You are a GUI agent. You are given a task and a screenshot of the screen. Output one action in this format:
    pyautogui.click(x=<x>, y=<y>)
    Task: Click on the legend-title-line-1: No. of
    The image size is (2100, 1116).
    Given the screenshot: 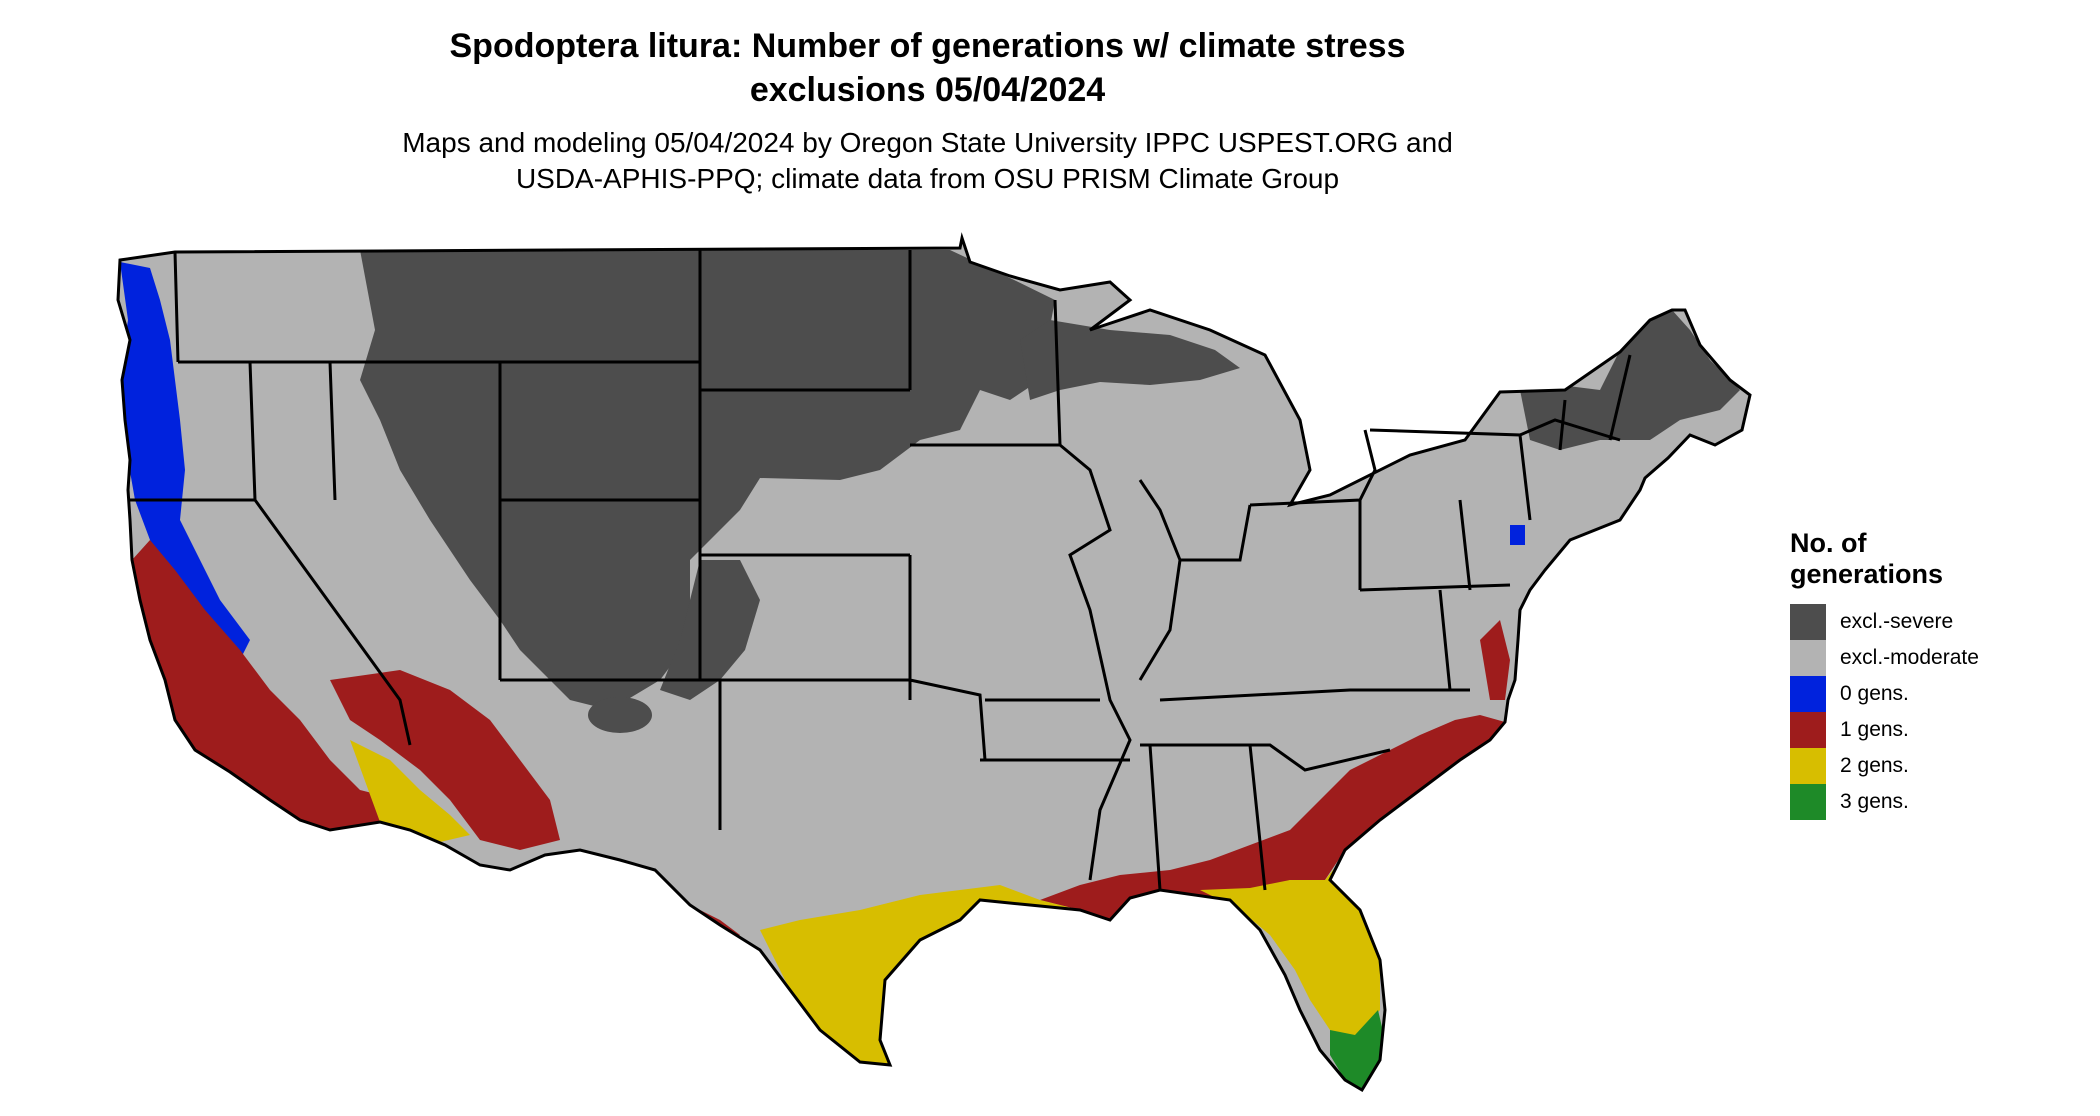 What is the action you would take?
    pyautogui.click(x=1828, y=543)
    